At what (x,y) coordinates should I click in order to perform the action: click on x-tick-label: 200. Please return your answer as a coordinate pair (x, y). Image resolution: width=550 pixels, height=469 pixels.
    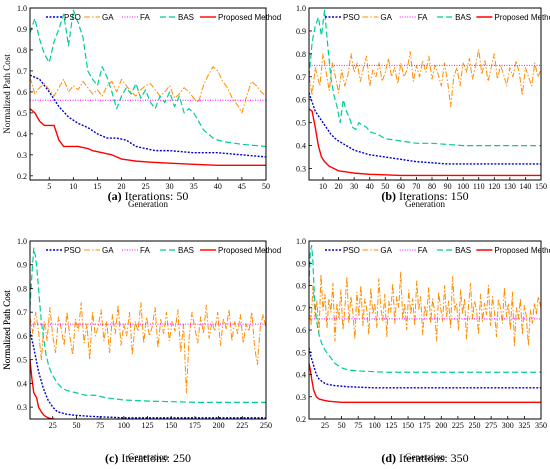
    Looking at the image, I should click on (441, 425).